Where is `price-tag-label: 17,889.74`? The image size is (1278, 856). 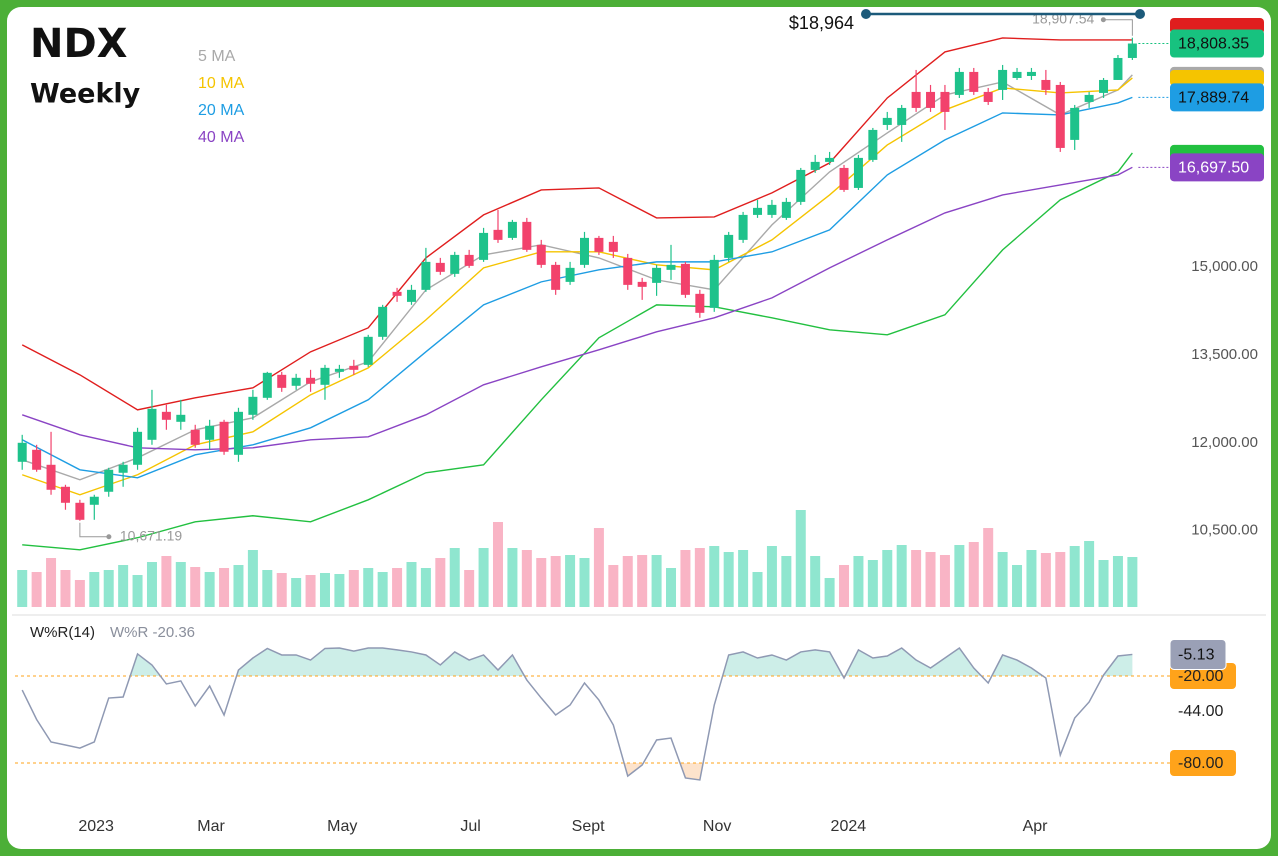
price-tag-label: 17,889.74 is located at coordinates (1213, 98).